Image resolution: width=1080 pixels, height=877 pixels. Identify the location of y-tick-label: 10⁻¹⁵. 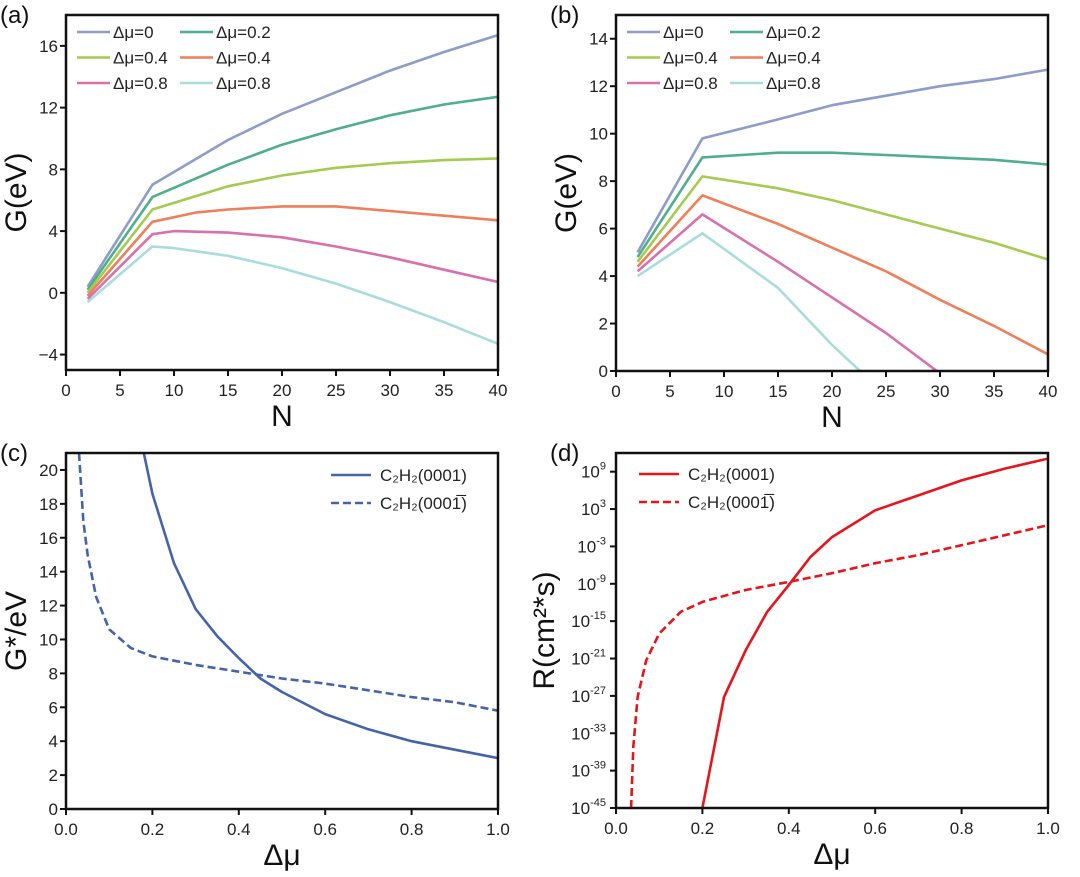
(588, 620).